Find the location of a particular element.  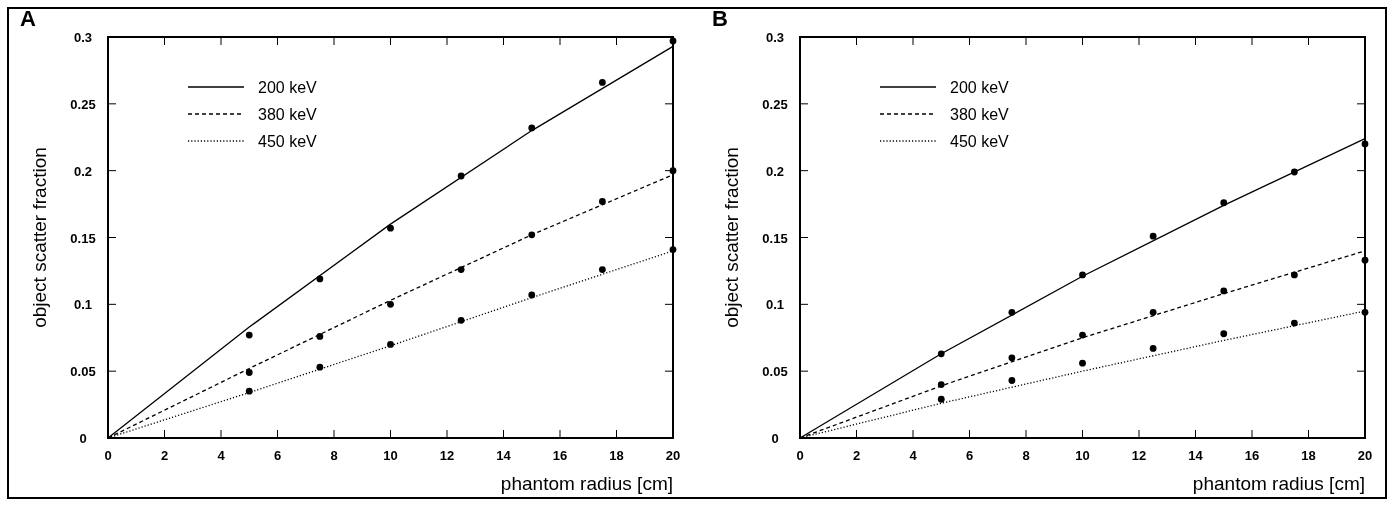

chart-title: B is located at coordinates (720, 18).